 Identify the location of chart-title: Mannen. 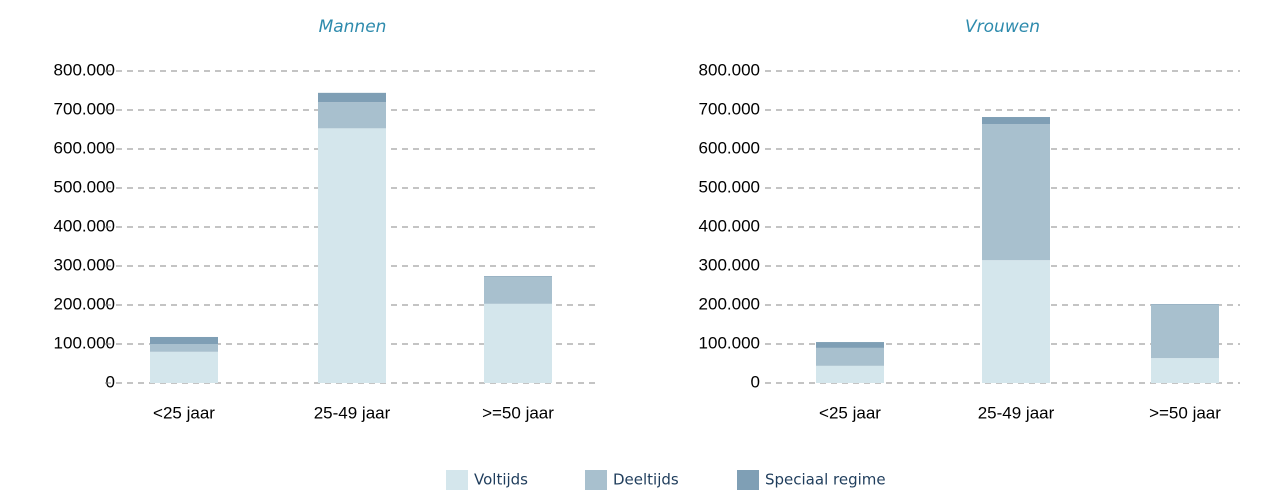
(353, 27).